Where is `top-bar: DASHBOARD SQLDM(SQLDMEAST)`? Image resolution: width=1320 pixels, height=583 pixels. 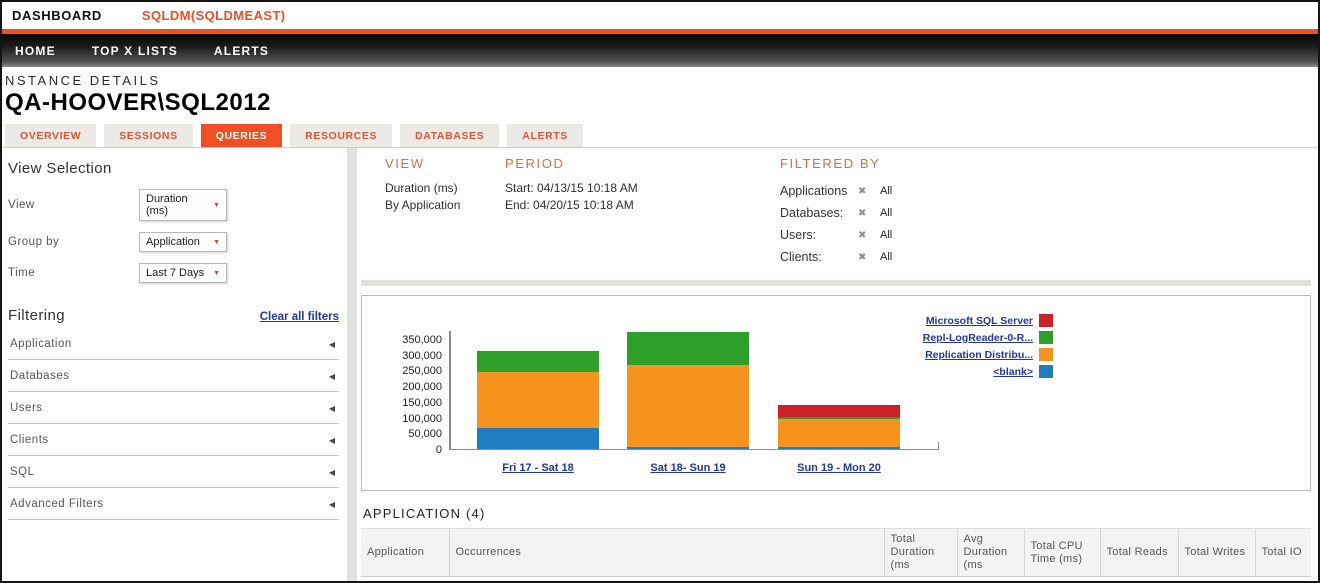
top-bar: DASHBOARD SQLDM(SQLDMEAST) is located at coordinates (660, 15).